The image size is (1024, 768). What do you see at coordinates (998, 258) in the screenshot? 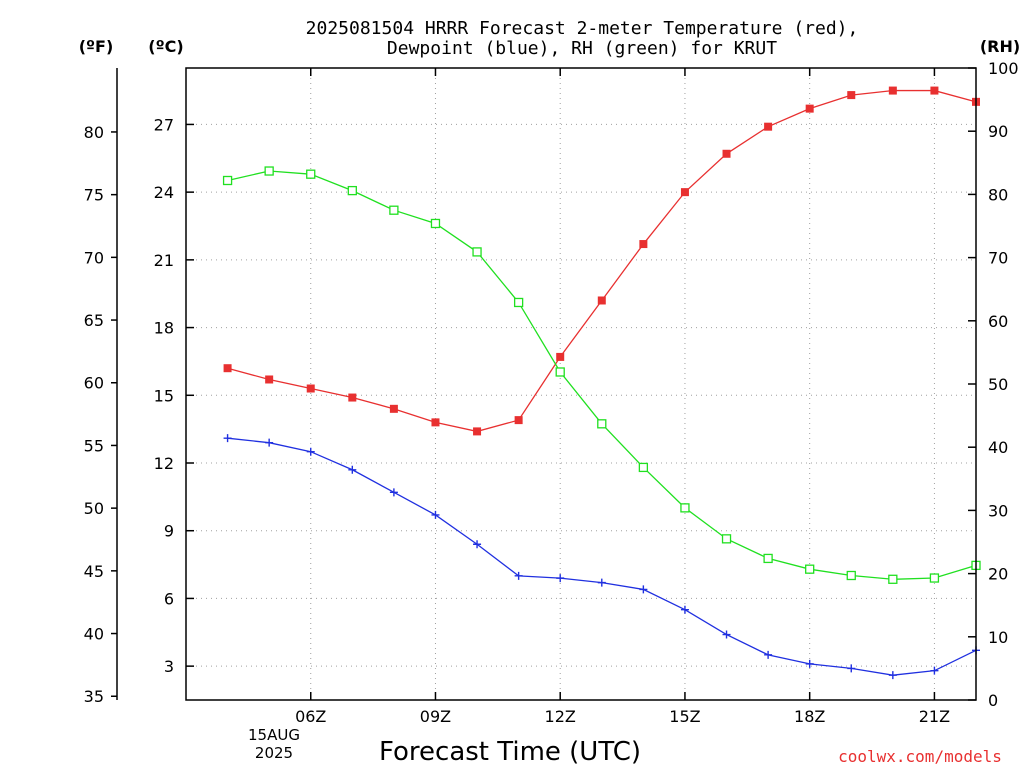
I see `rh-tick-label: 70` at bounding box center [998, 258].